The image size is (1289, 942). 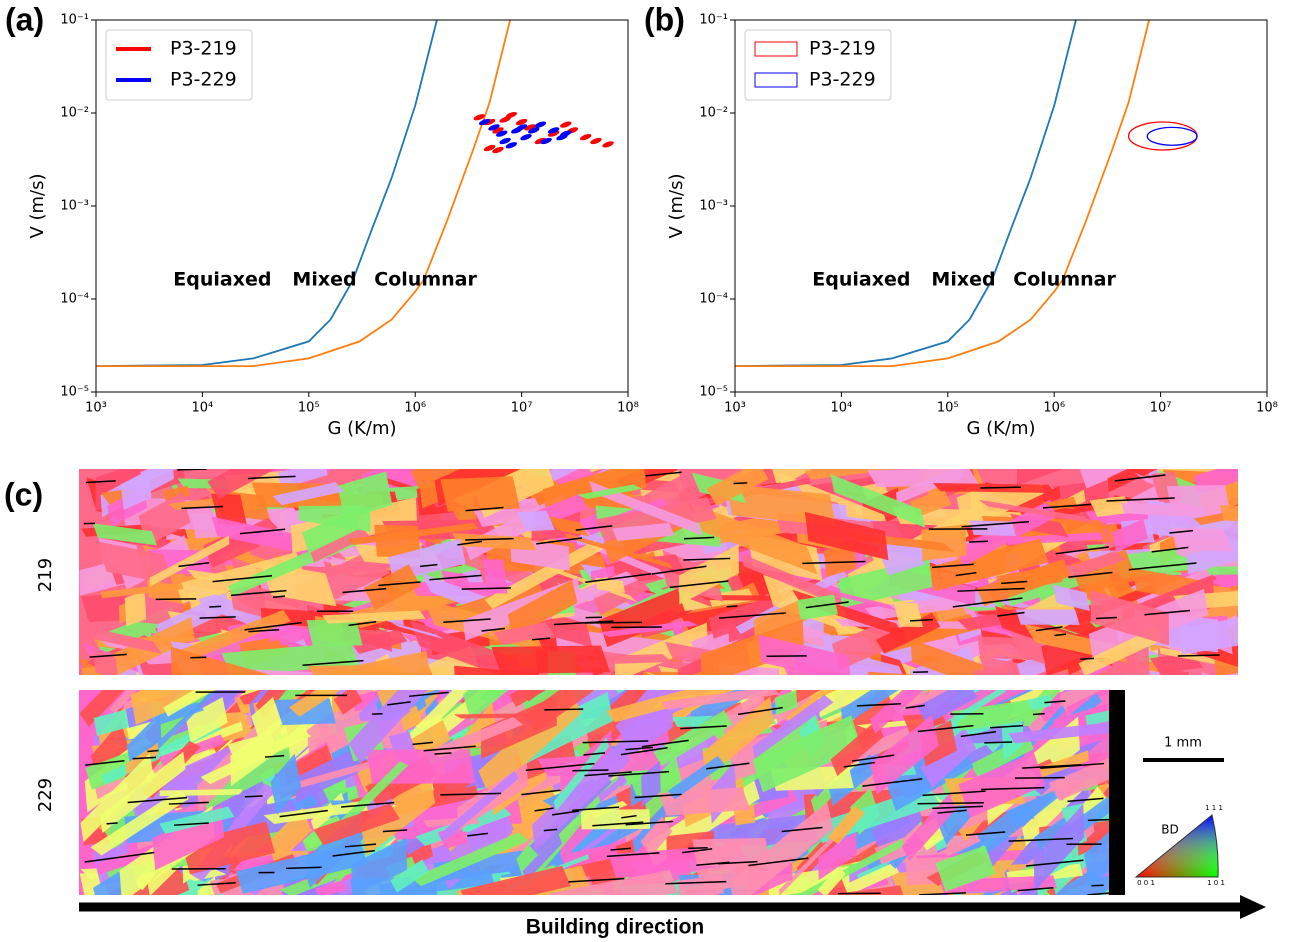 What do you see at coordinates (818, 65) in the screenshot?
I see `legend-box` at bounding box center [818, 65].